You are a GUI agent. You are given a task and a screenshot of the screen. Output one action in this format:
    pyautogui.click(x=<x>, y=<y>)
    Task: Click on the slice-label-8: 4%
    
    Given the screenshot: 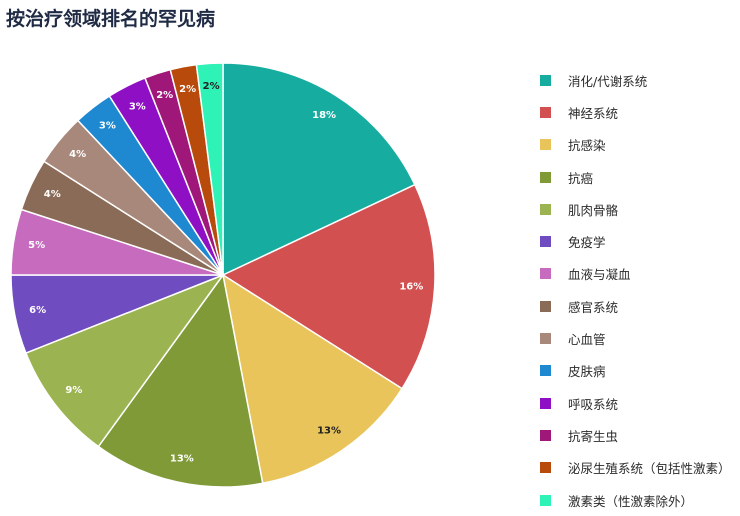 What is the action you would take?
    pyautogui.click(x=77, y=154)
    